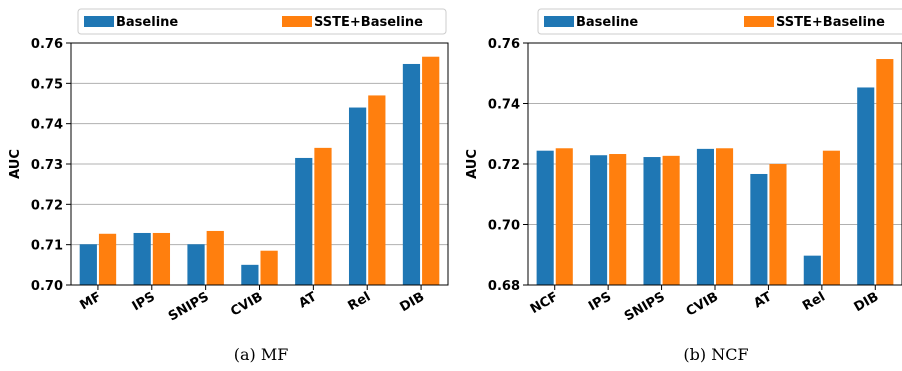  What do you see at coordinates (261, 354) in the screenshot?
I see `caption: (a) MF` at bounding box center [261, 354].